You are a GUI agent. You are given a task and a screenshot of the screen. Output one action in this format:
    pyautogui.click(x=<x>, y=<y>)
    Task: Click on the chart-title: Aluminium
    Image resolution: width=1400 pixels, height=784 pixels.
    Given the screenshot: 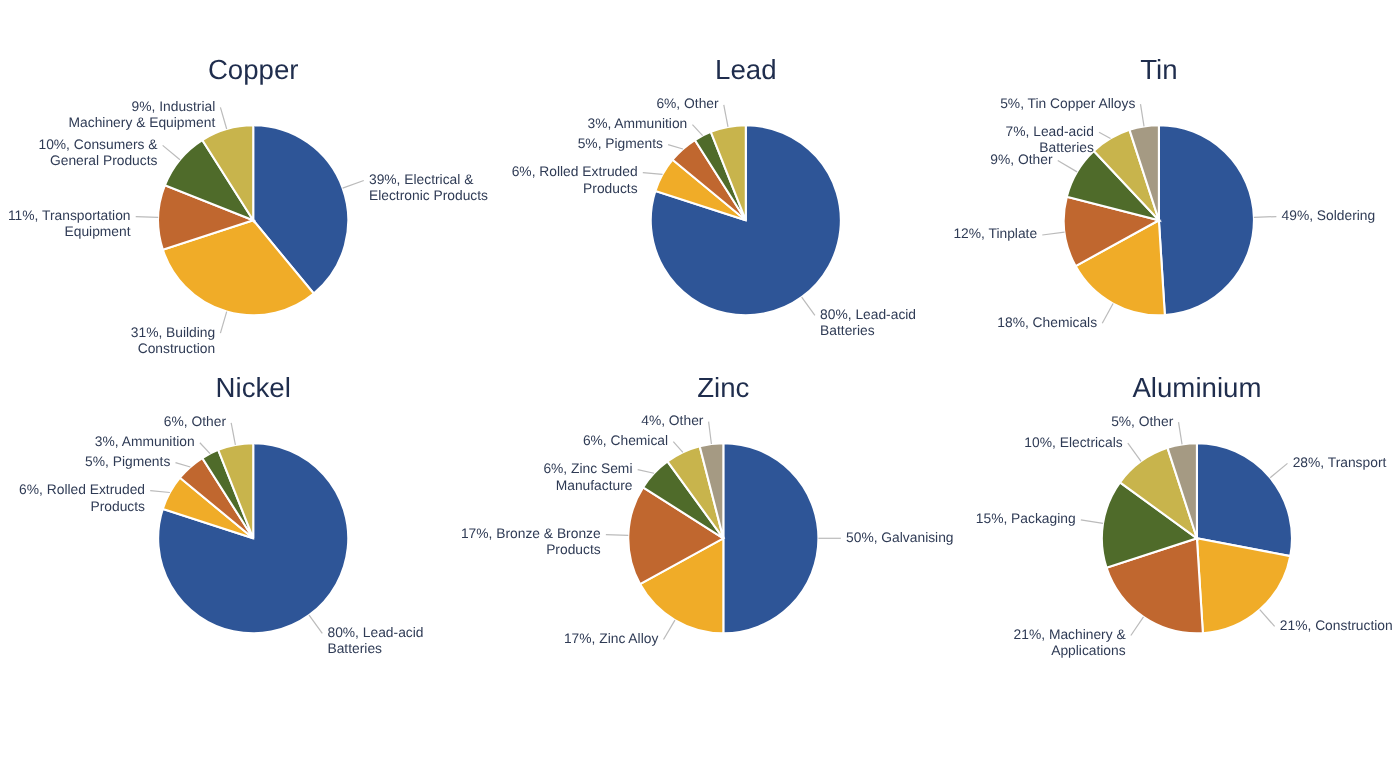 What is the action you would take?
    pyautogui.click(x=1197, y=386)
    